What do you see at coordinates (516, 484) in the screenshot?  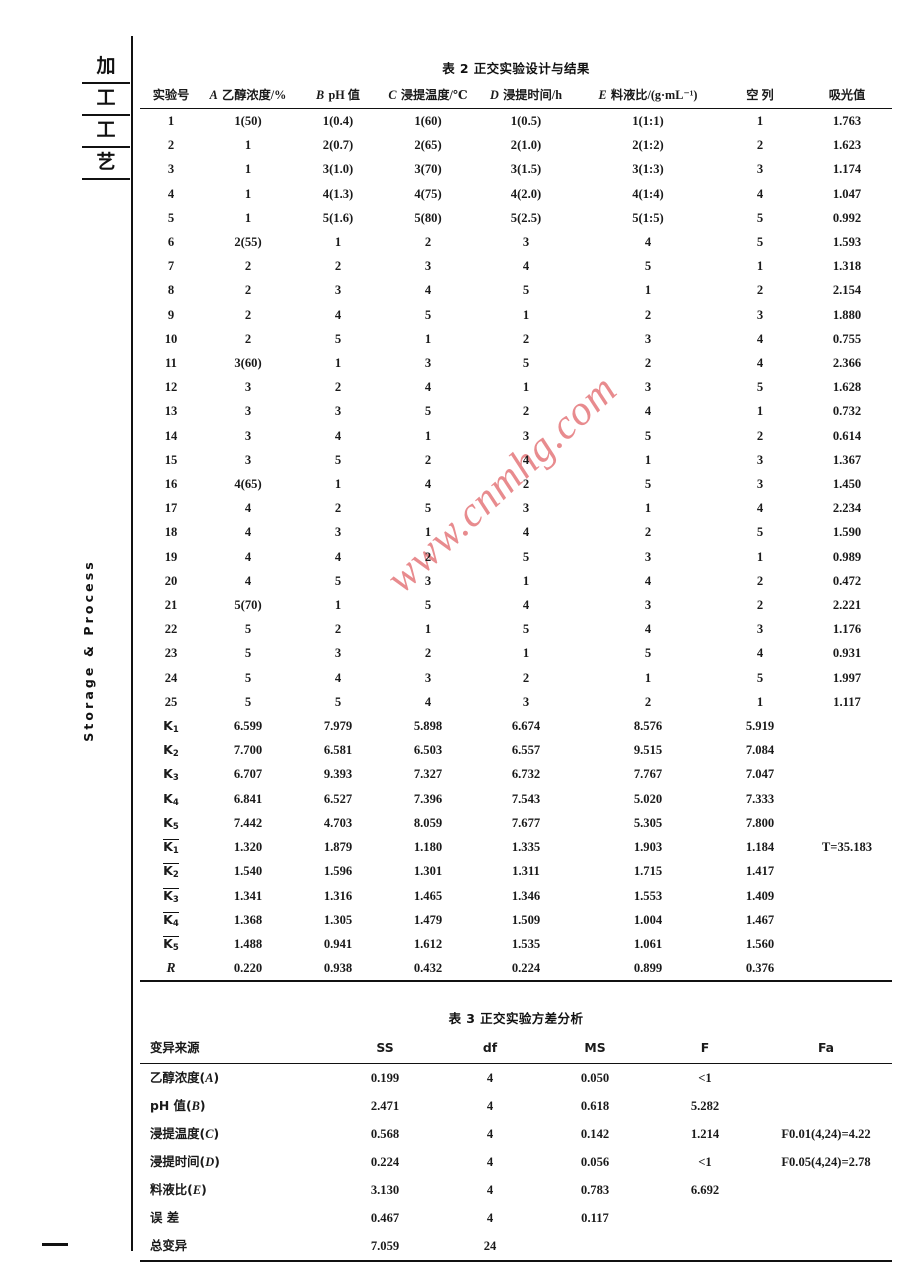 I see `table-row: 16 4(65) 1 4 2 5 3 1.450` at bounding box center [516, 484].